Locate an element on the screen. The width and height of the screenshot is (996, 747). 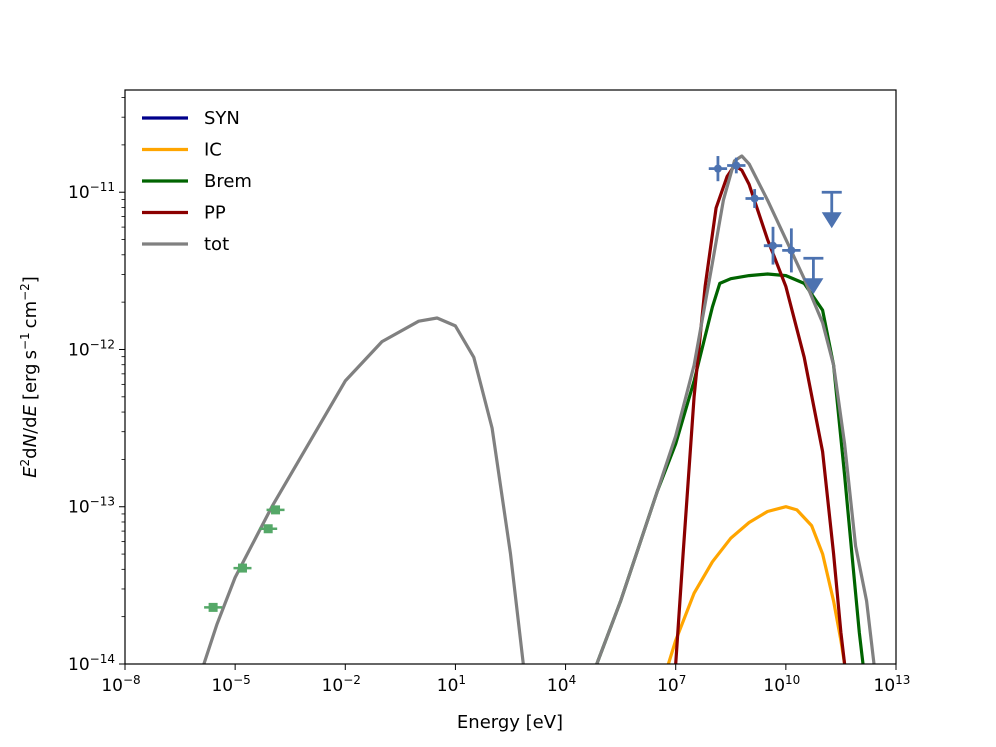
legend-label-tot: tot is located at coordinates (216, 244).